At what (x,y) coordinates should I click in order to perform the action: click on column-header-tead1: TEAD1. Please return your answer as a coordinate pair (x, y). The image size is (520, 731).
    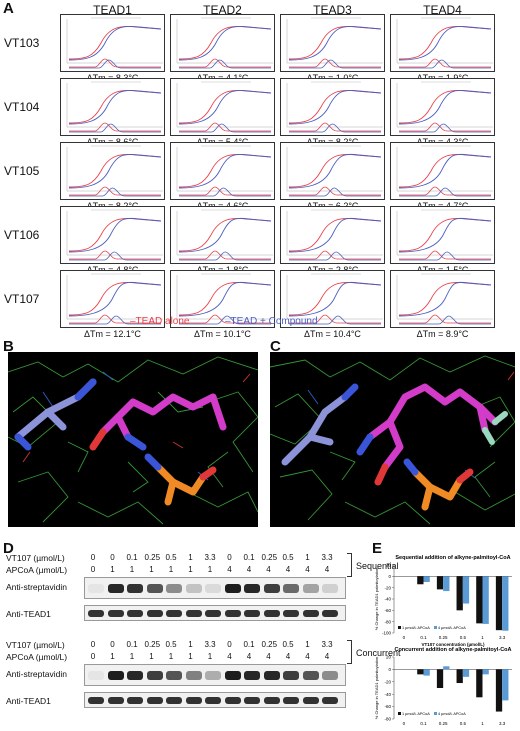
    Looking at the image, I should click on (112, 10).